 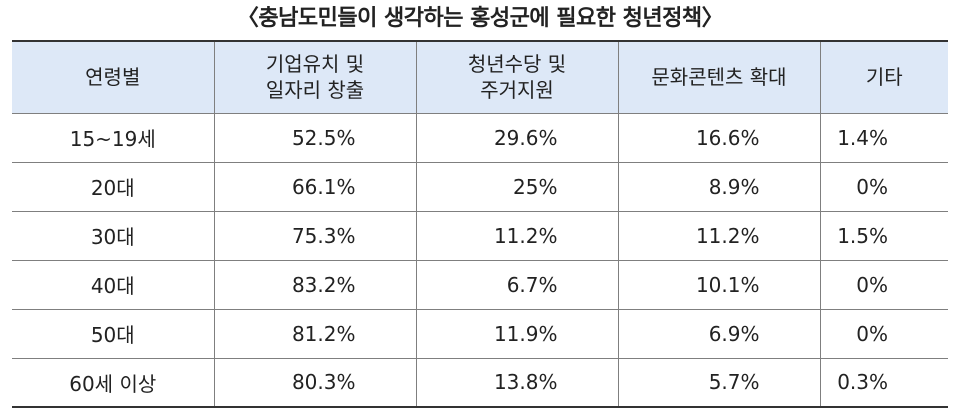 What do you see at coordinates (517, 333) in the screenshot?
I see `percentage-cell: 11.9%` at bounding box center [517, 333].